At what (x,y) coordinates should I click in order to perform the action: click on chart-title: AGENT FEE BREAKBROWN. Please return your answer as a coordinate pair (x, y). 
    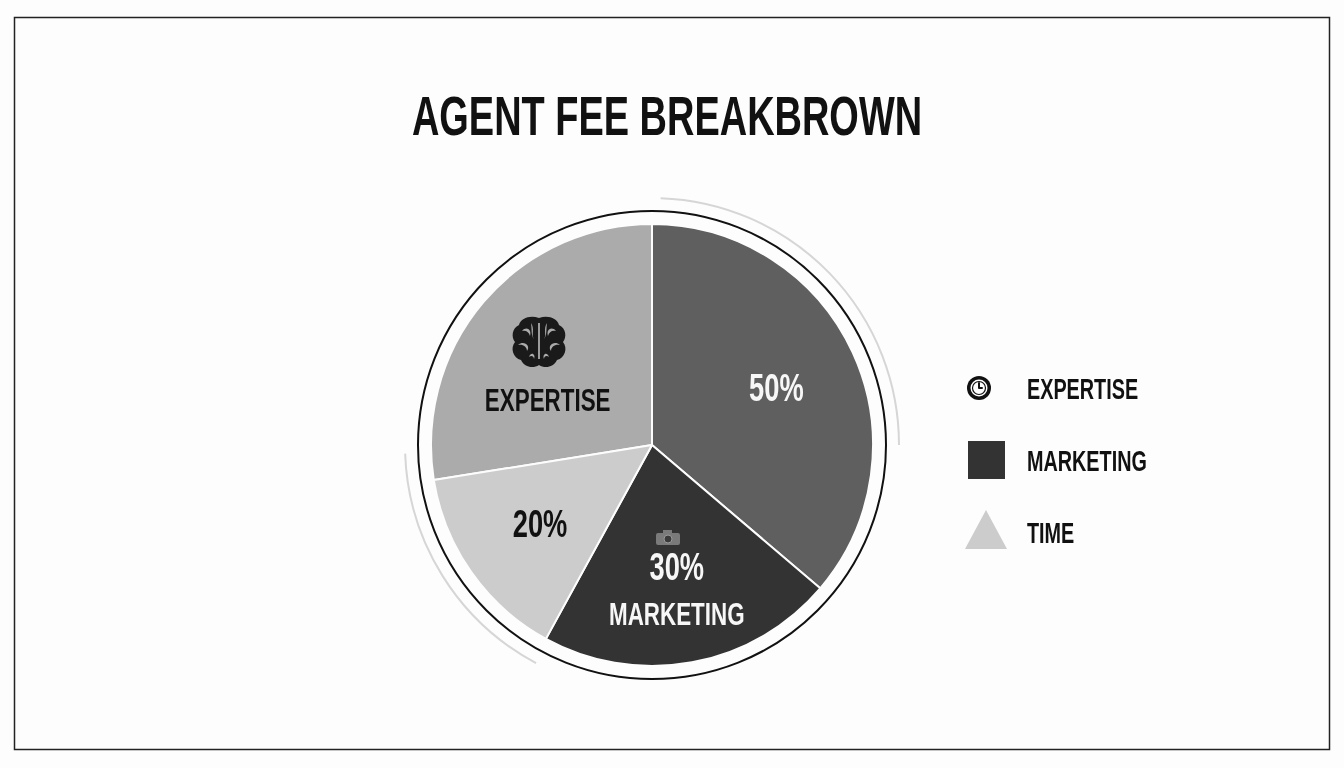
    Looking at the image, I should click on (667, 115).